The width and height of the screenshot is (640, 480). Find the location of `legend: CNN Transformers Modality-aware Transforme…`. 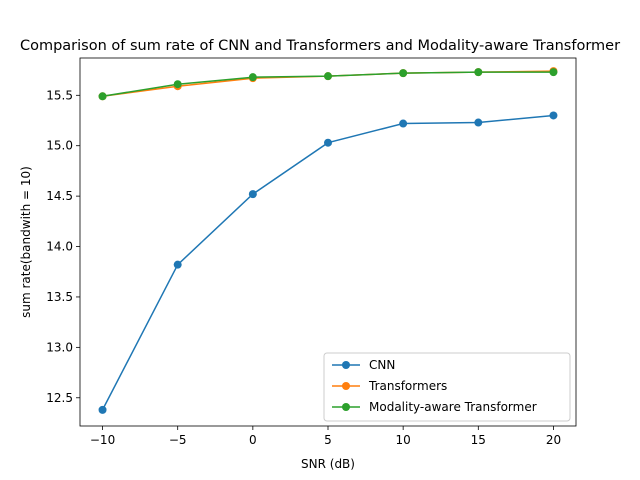

legend: CNN Transformers Modality-aware Transforme… is located at coordinates (447, 387).